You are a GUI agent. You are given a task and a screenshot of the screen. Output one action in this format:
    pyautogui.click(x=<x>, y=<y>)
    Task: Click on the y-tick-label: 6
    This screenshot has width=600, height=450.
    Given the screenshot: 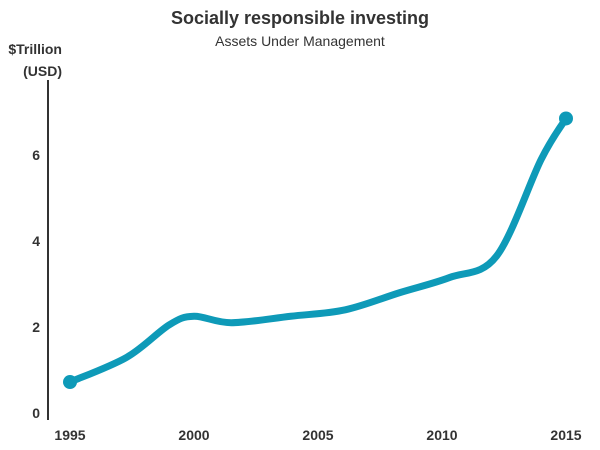 What is the action you would take?
    pyautogui.click(x=36, y=155)
    